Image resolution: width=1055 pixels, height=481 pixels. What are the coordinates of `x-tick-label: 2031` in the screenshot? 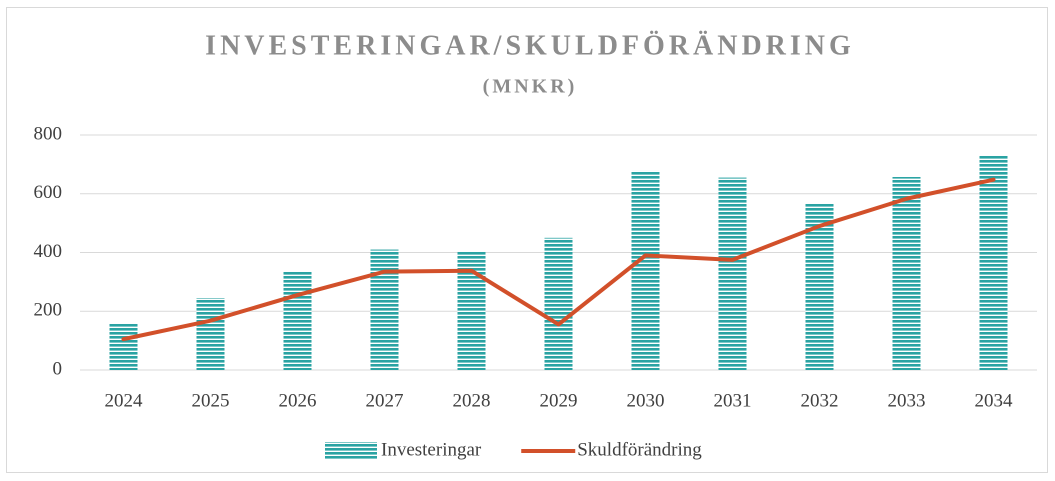 It's located at (733, 400).